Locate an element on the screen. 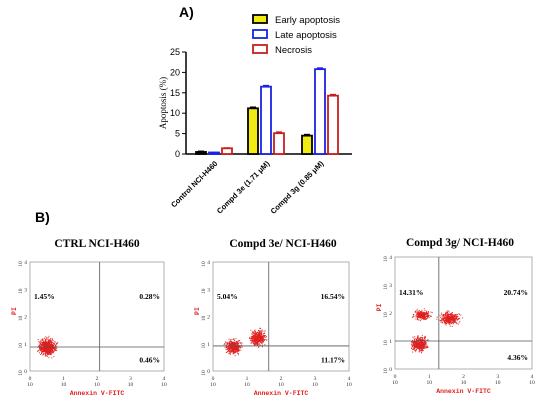 This screenshot has width=550, height=403. flow-x-tick: 2 is located at coordinates (97, 379).